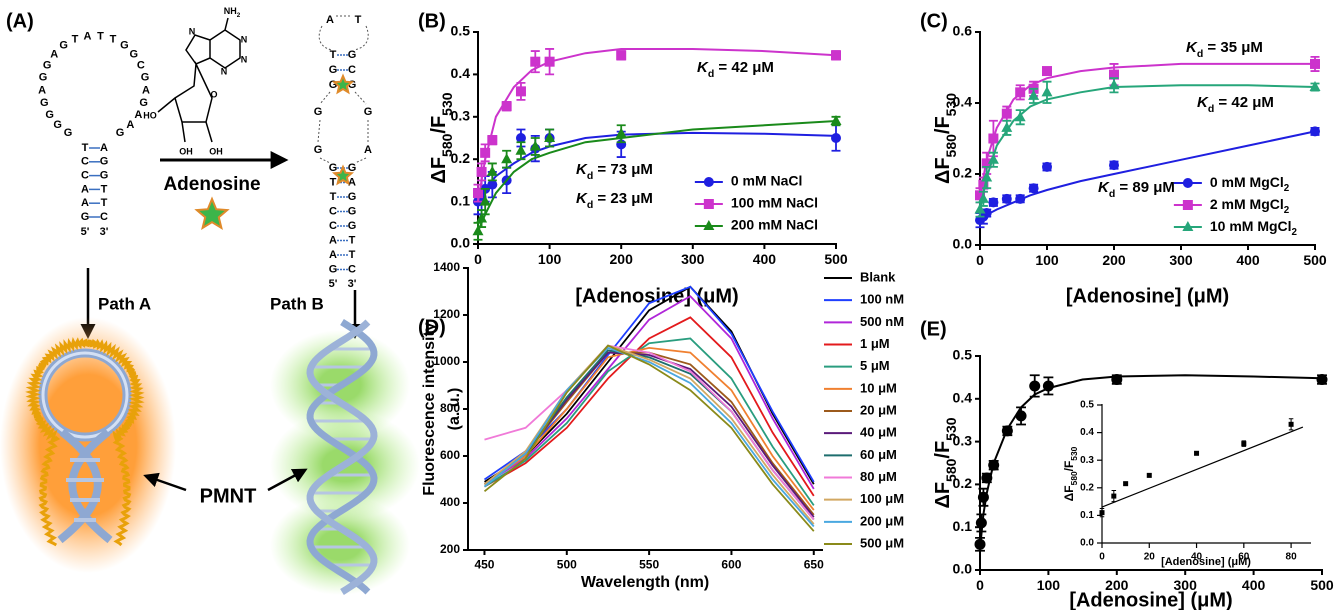  I want to click on panel-label: (D), so click(432, 327).